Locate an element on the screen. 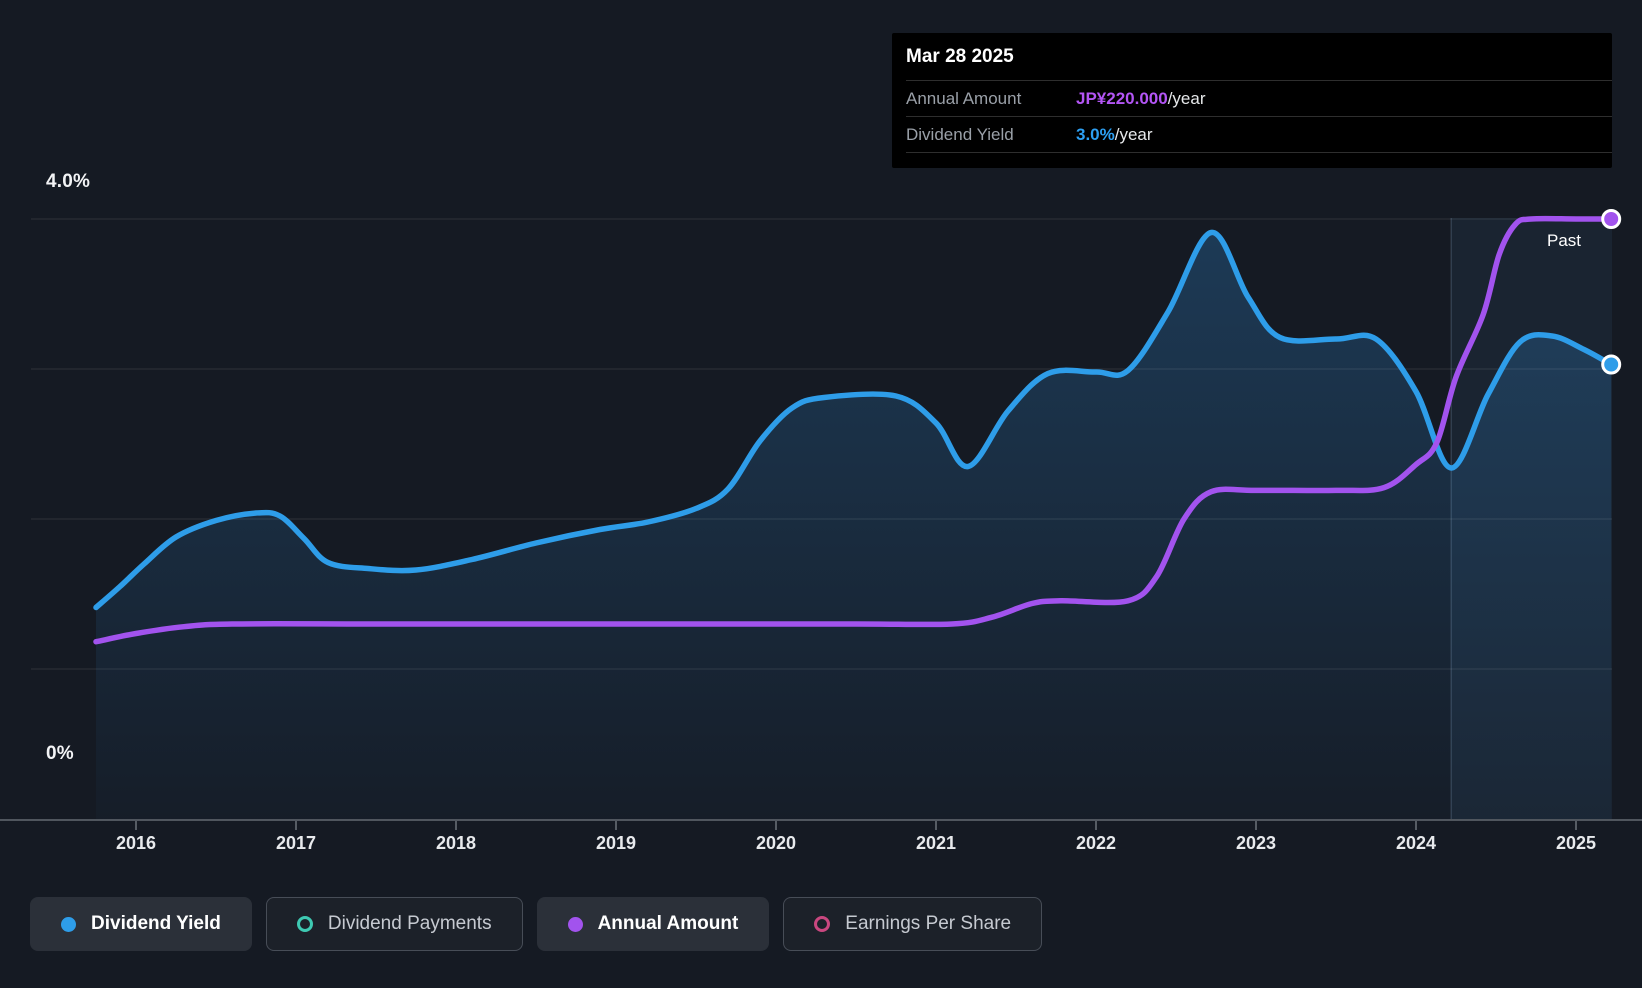  dividend-yield-dot-icon is located at coordinates (68, 924).